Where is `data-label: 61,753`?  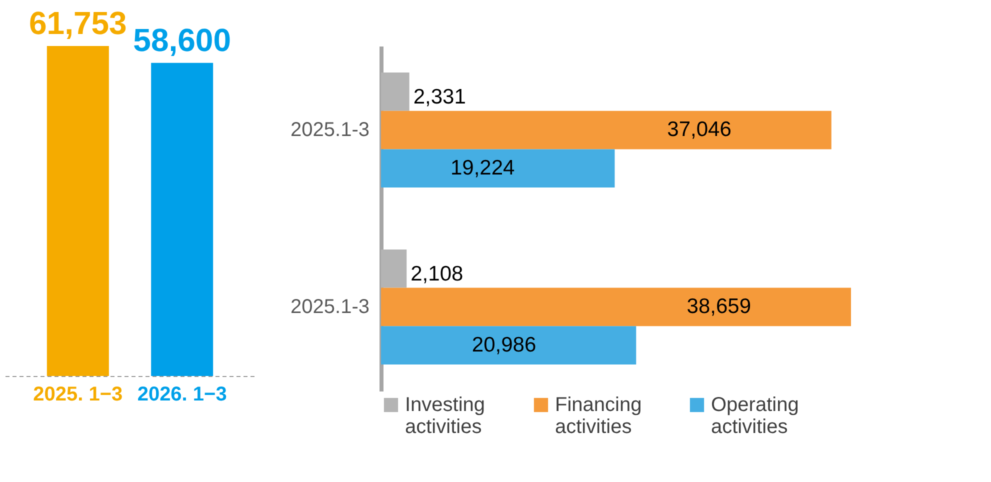 data-label: 61,753 is located at coordinates (77, 23).